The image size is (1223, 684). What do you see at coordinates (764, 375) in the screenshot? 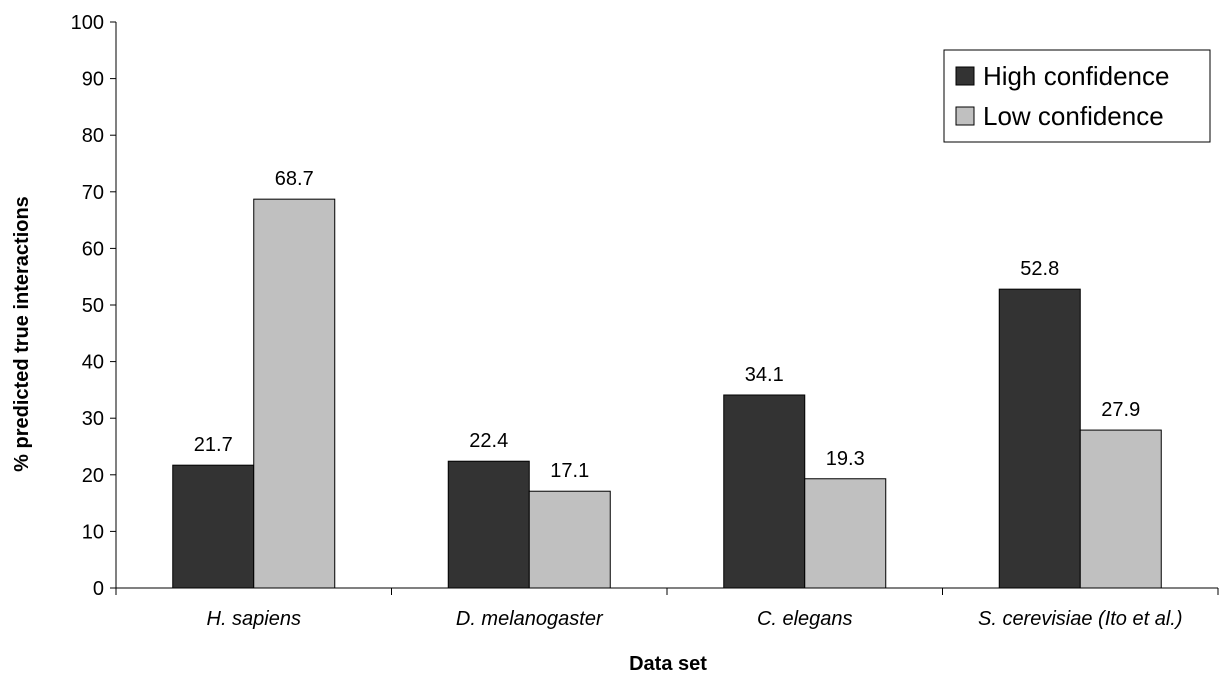
I see `bar-value-label: 34.1` at bounding box center [764, 375].